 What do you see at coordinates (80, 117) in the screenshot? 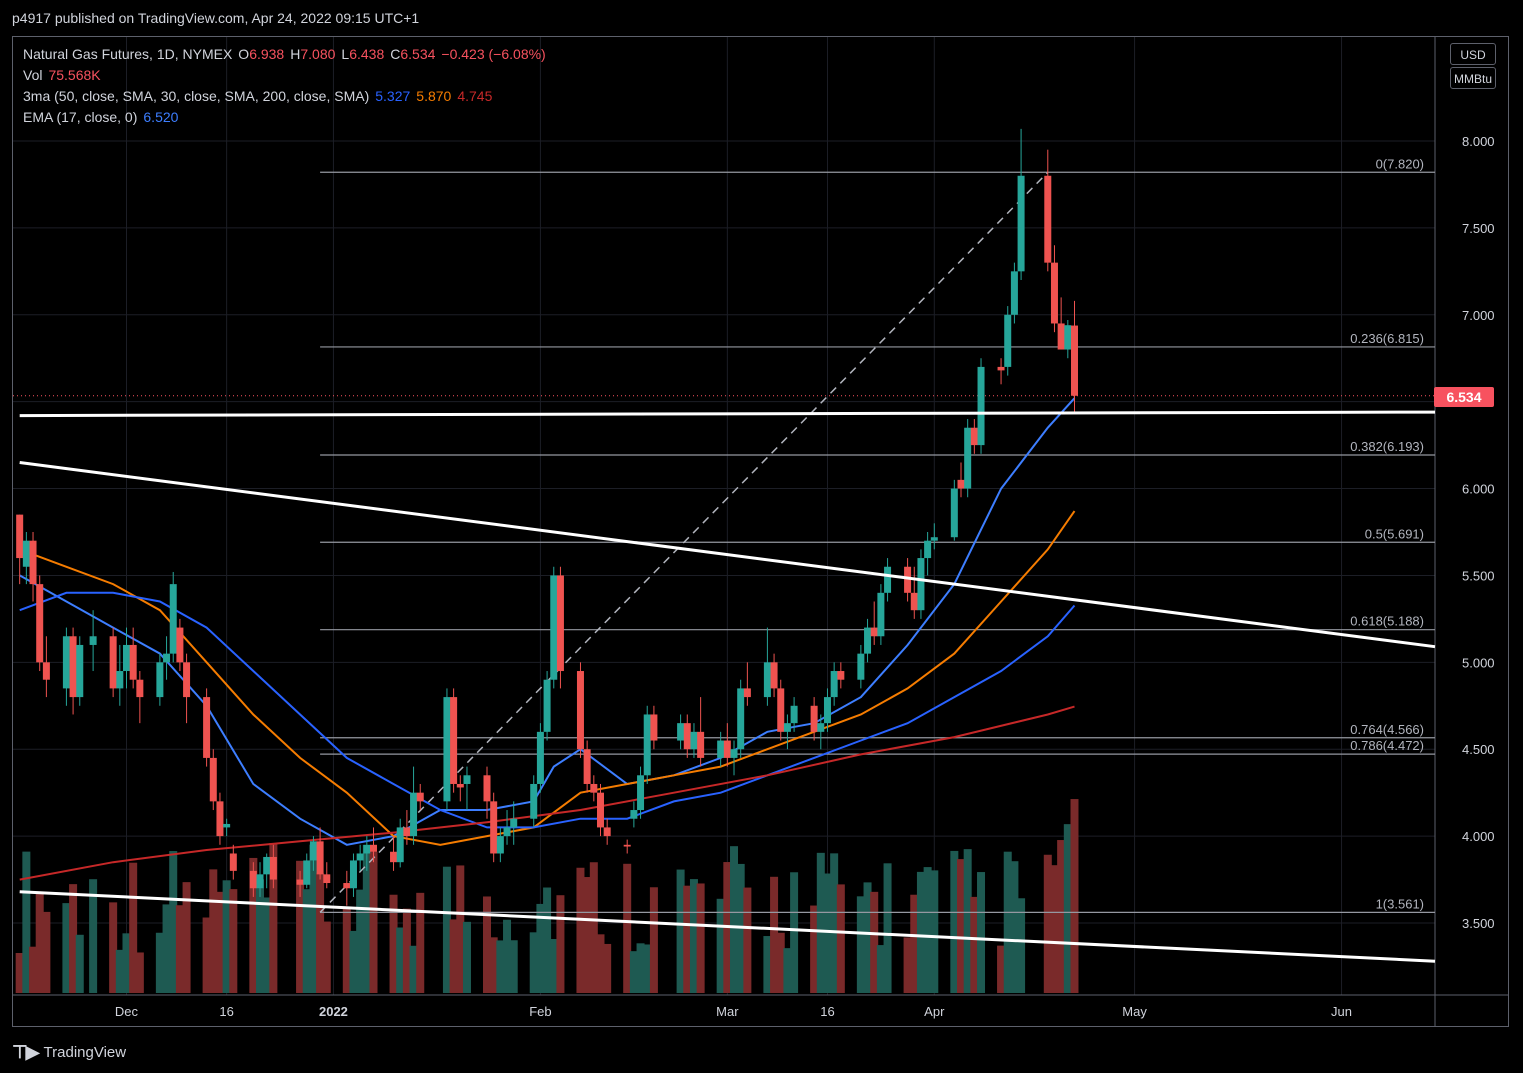
I see `legend-ema-label: EMA (17, close, 0)` at bounding box center [80, 117].